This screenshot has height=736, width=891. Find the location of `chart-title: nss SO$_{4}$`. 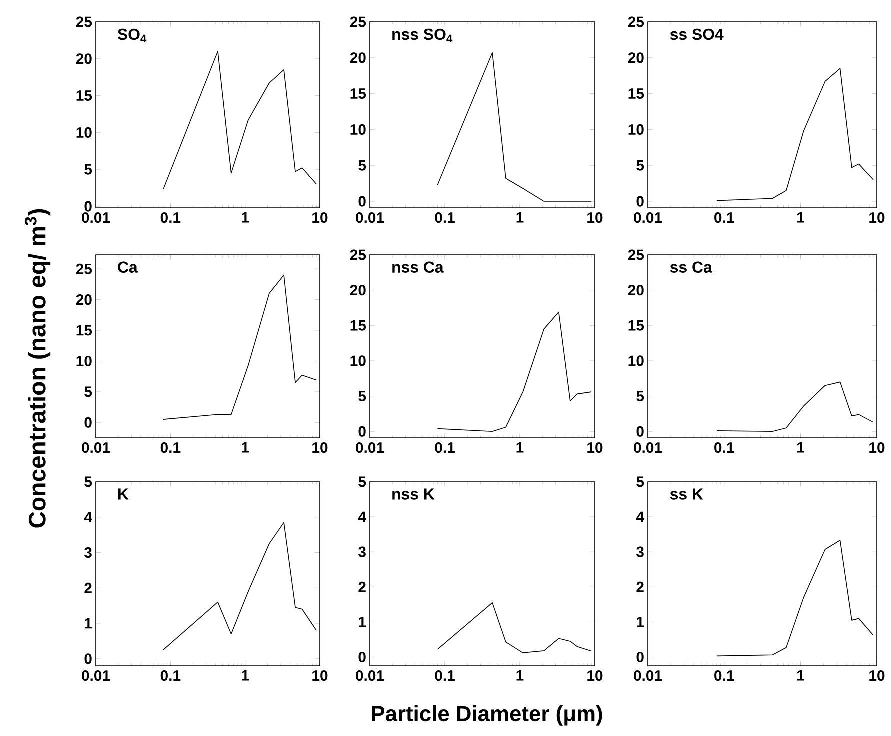

chart-title: nss SO$_{4}$ is located at coordinates (422, 35).